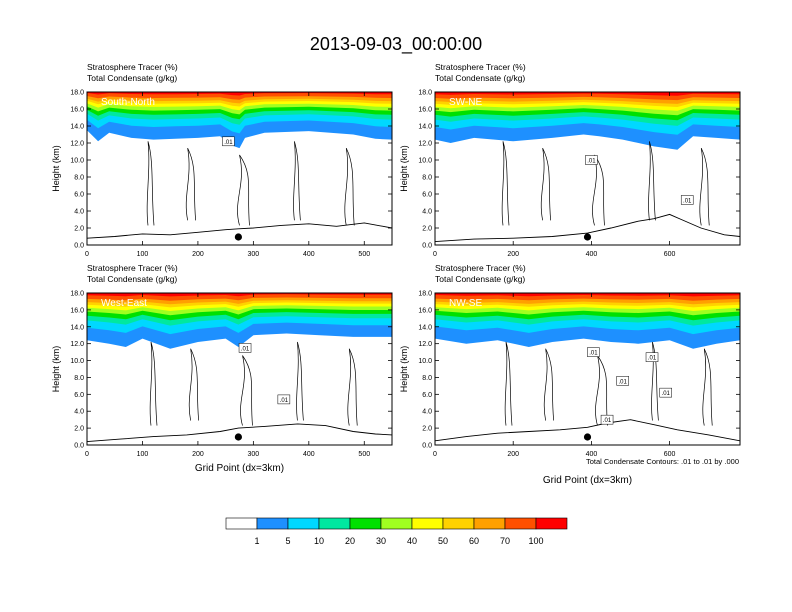 The width and height of the screenshot is (792, 612). Describe the element at coordinates (319, 541) in the screenshot. I see `colorbar-label: 10` at that location.